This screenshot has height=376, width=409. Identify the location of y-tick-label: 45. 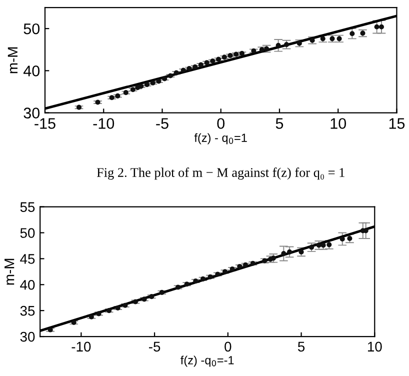
(27, 259).